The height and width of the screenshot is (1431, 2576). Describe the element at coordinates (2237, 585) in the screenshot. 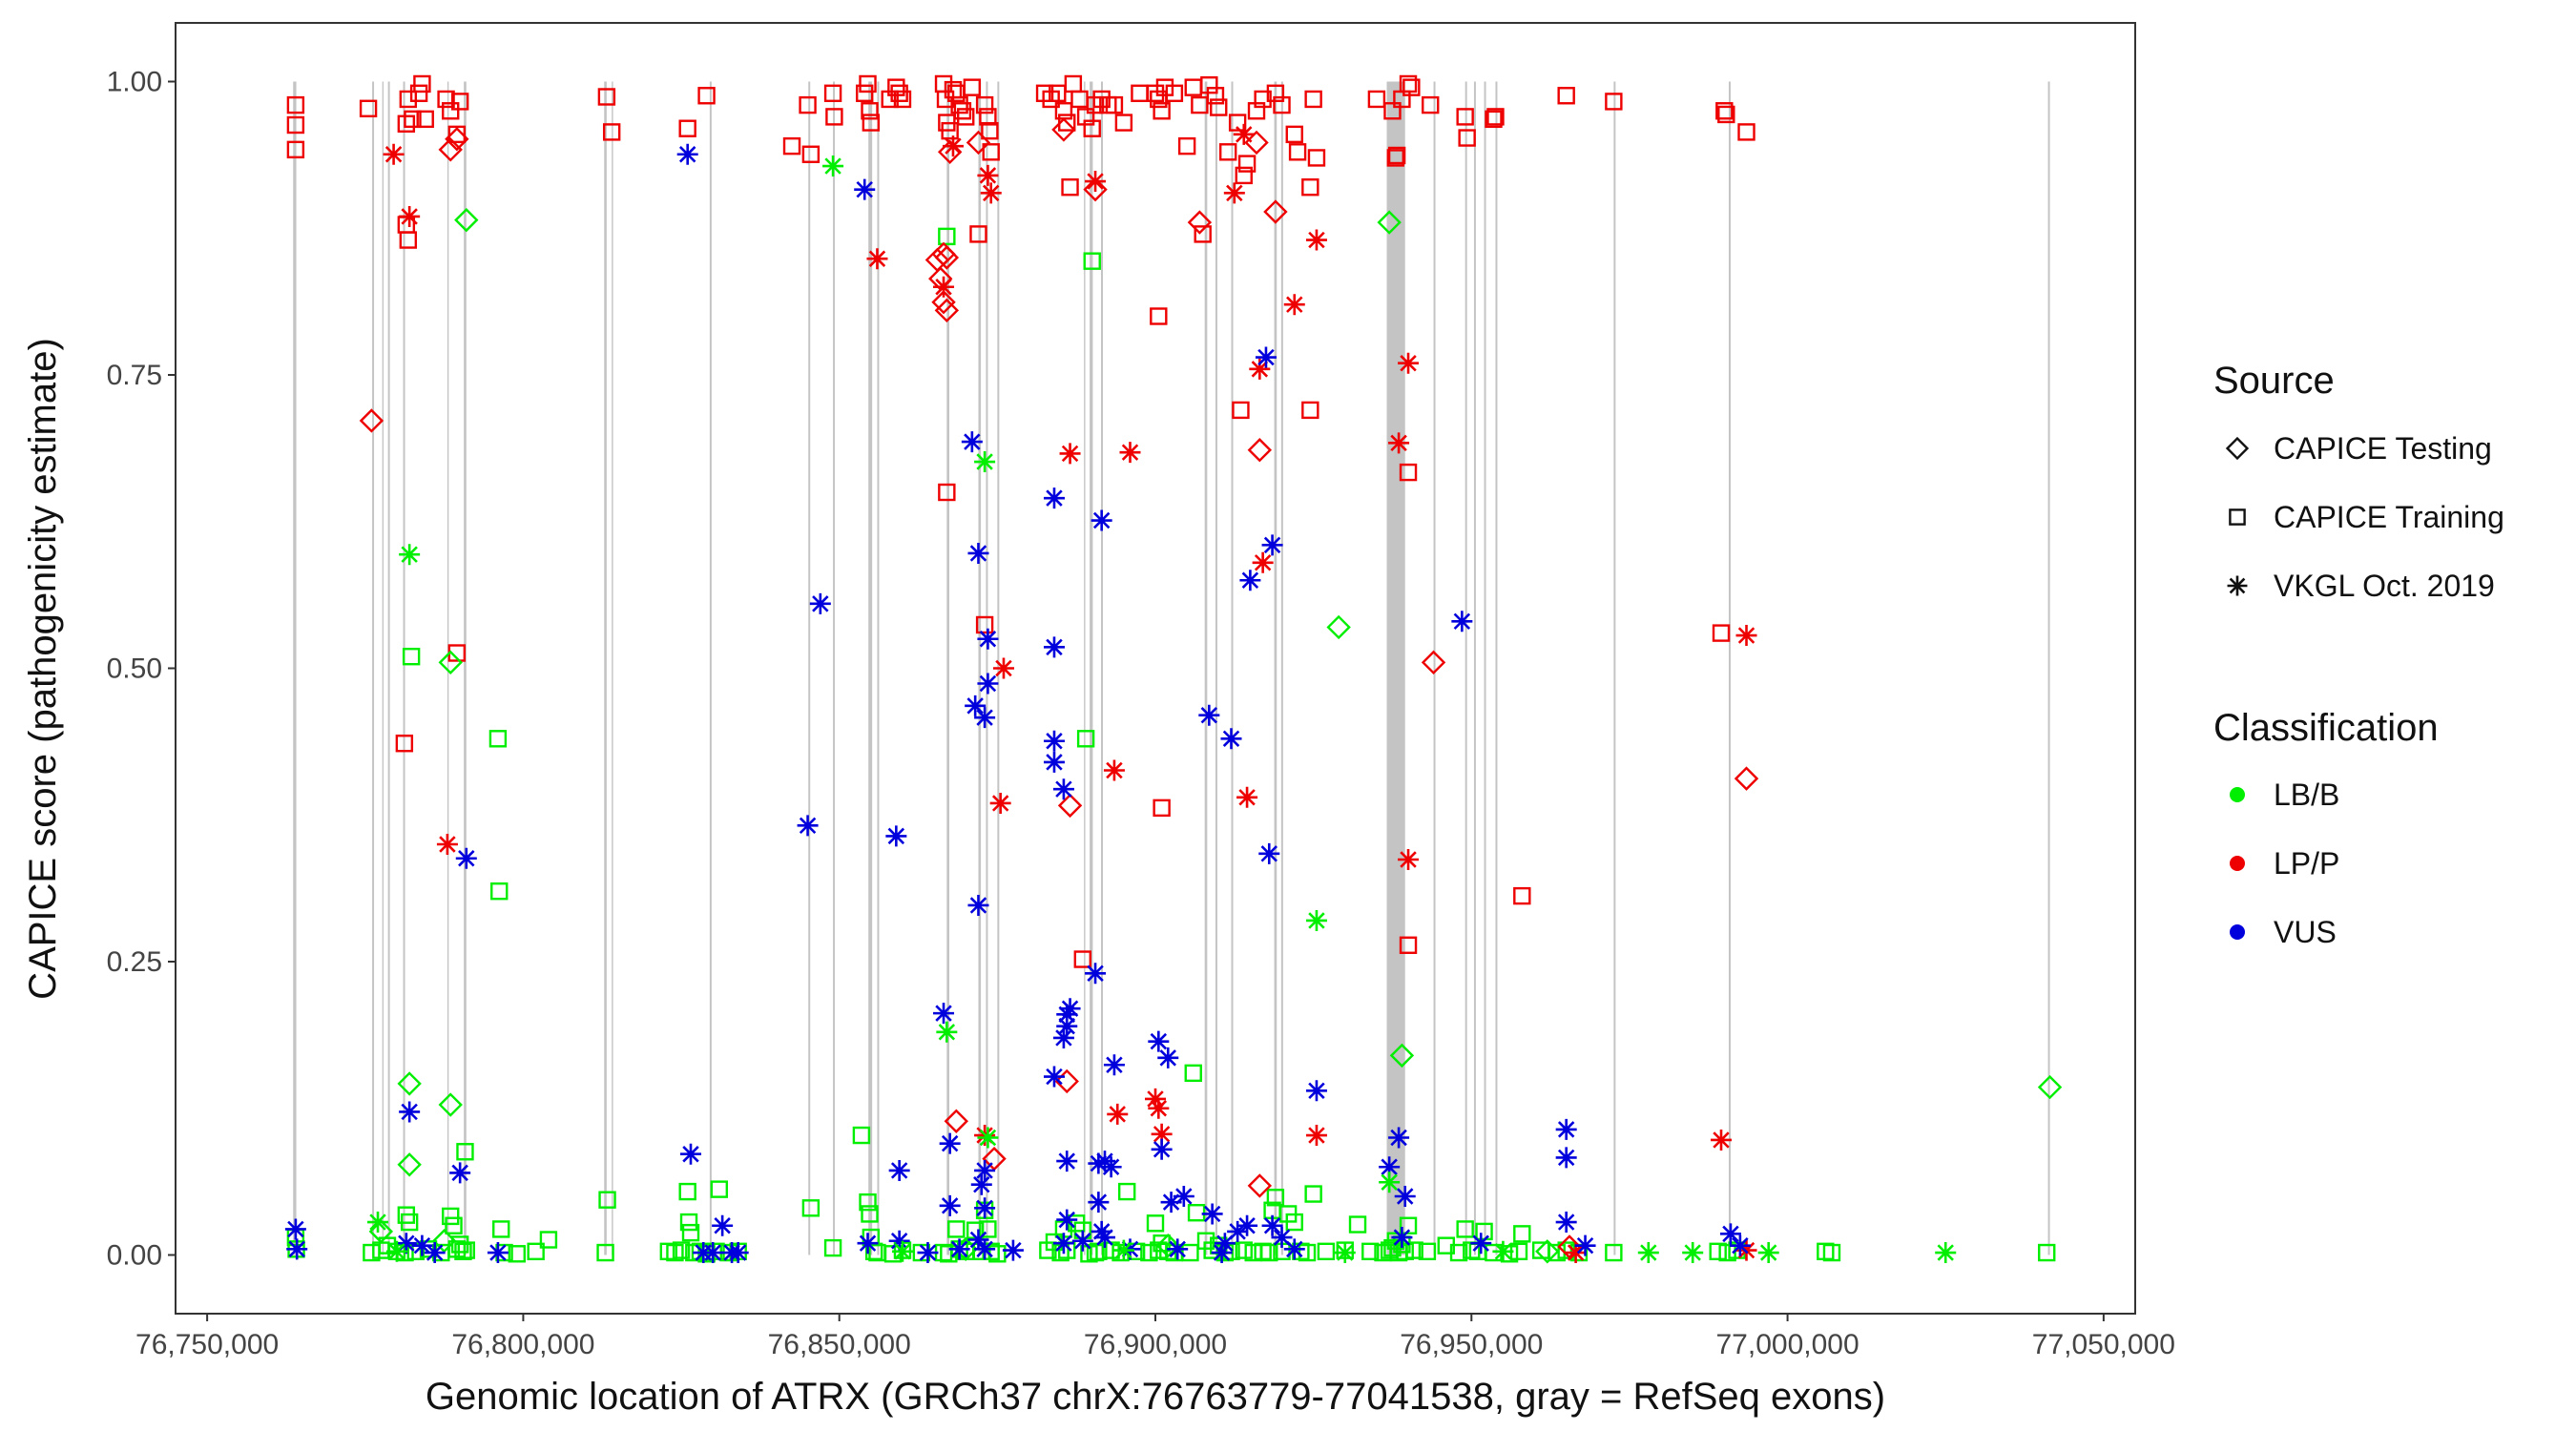

I see `legend-star-icon` at that location.